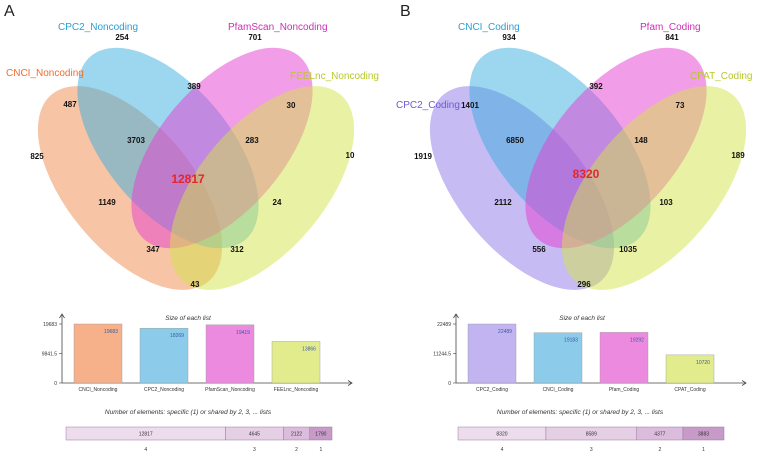 The width and height of the screenshot is (777, 463). I want to click on size-chart-category-label: Pfam_Coding, so click(624, 390).